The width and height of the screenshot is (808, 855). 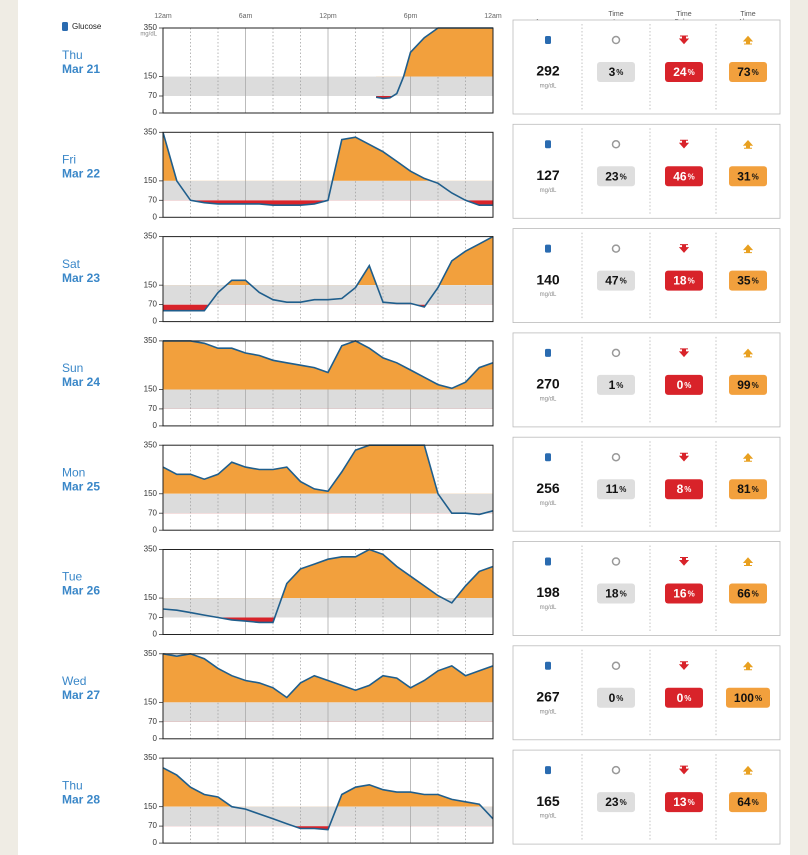 I want to click on date-label: Mar 24, so click(x=81, y=382).